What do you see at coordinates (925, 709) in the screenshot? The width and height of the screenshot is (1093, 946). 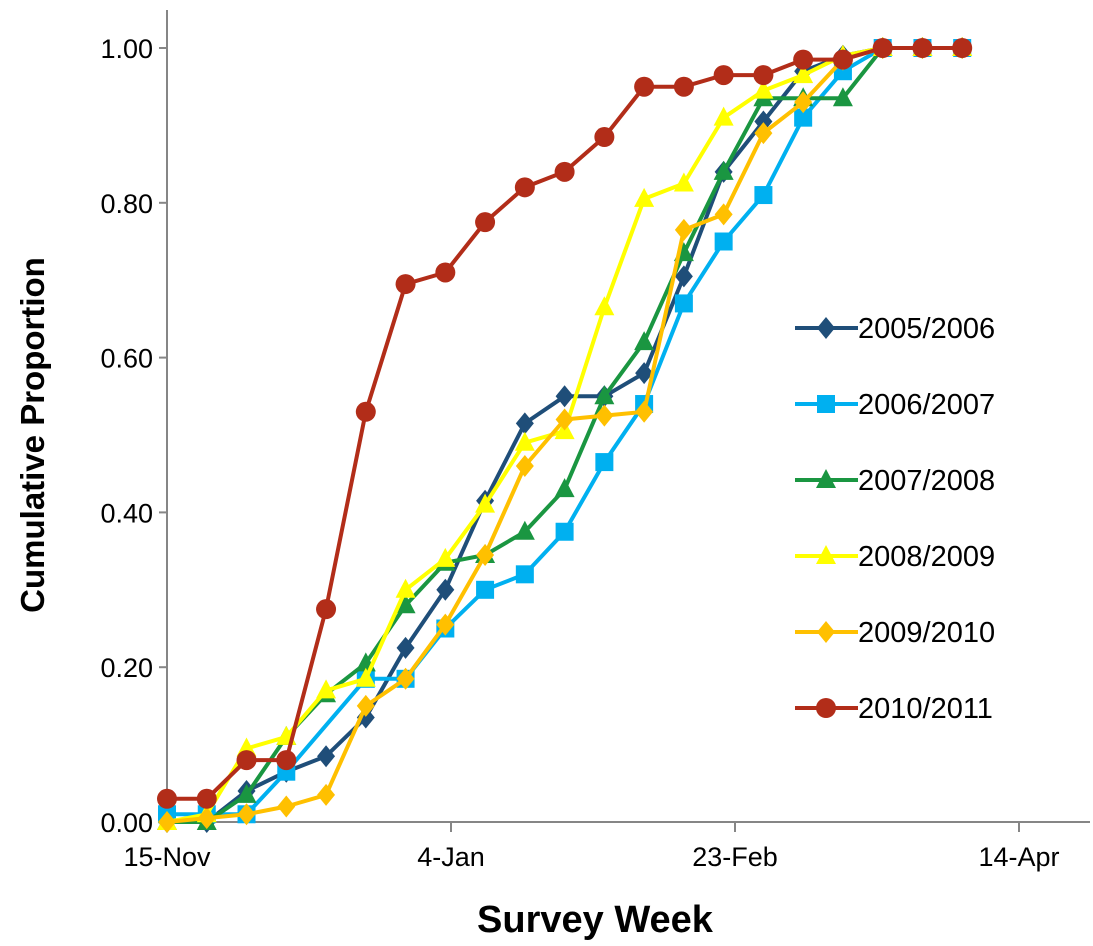 I see `legend-label: 2010/2011` at bounding box center [925, 709].